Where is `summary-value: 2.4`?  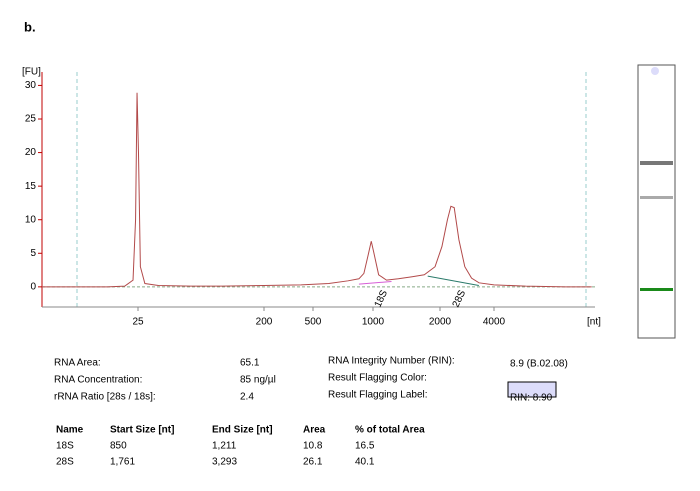
summary-value: 2.4 is located at coordinates (247, 397).